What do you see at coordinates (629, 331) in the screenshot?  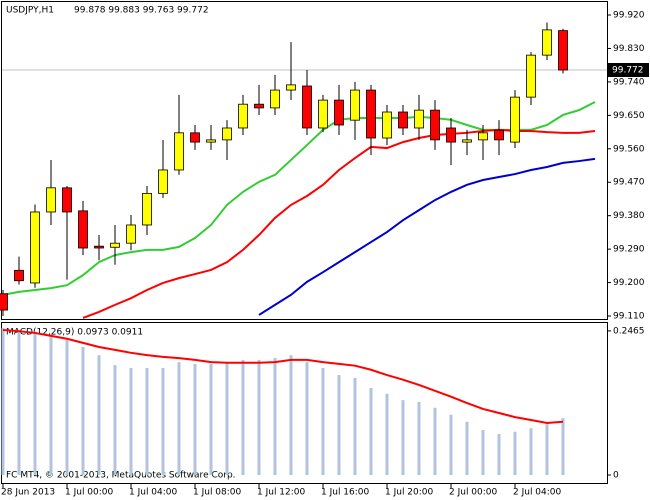 I see `y-tick-label: 0.2465` at bounding box center [629, 331].